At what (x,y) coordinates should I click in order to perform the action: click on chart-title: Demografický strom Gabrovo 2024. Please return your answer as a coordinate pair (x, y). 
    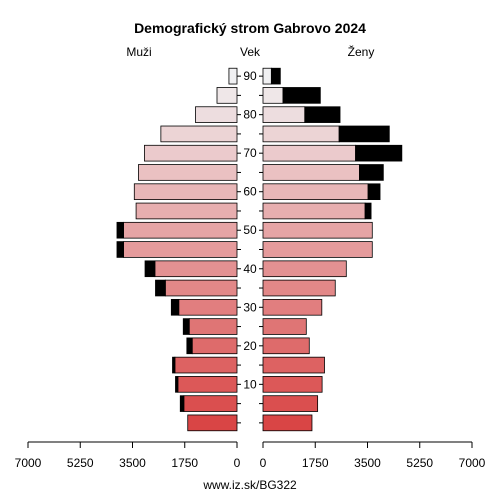
    Looking at the image, I should click on (250, 28).